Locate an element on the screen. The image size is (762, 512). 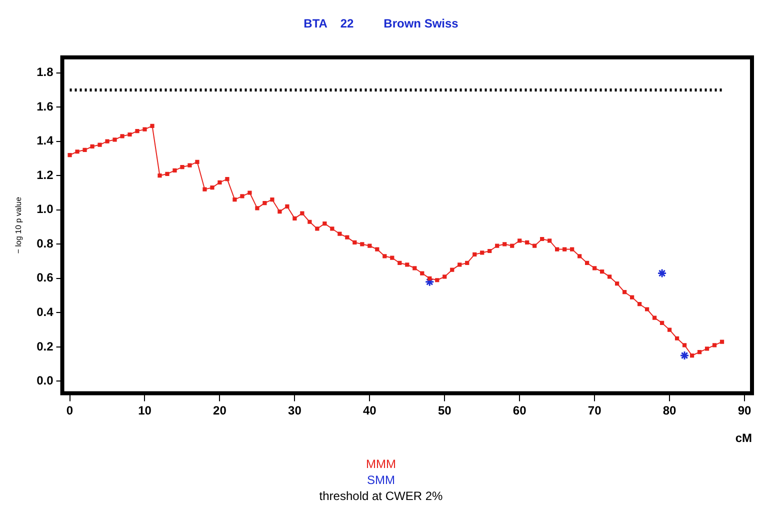
text: SMM is located at coordinates (381, 480).